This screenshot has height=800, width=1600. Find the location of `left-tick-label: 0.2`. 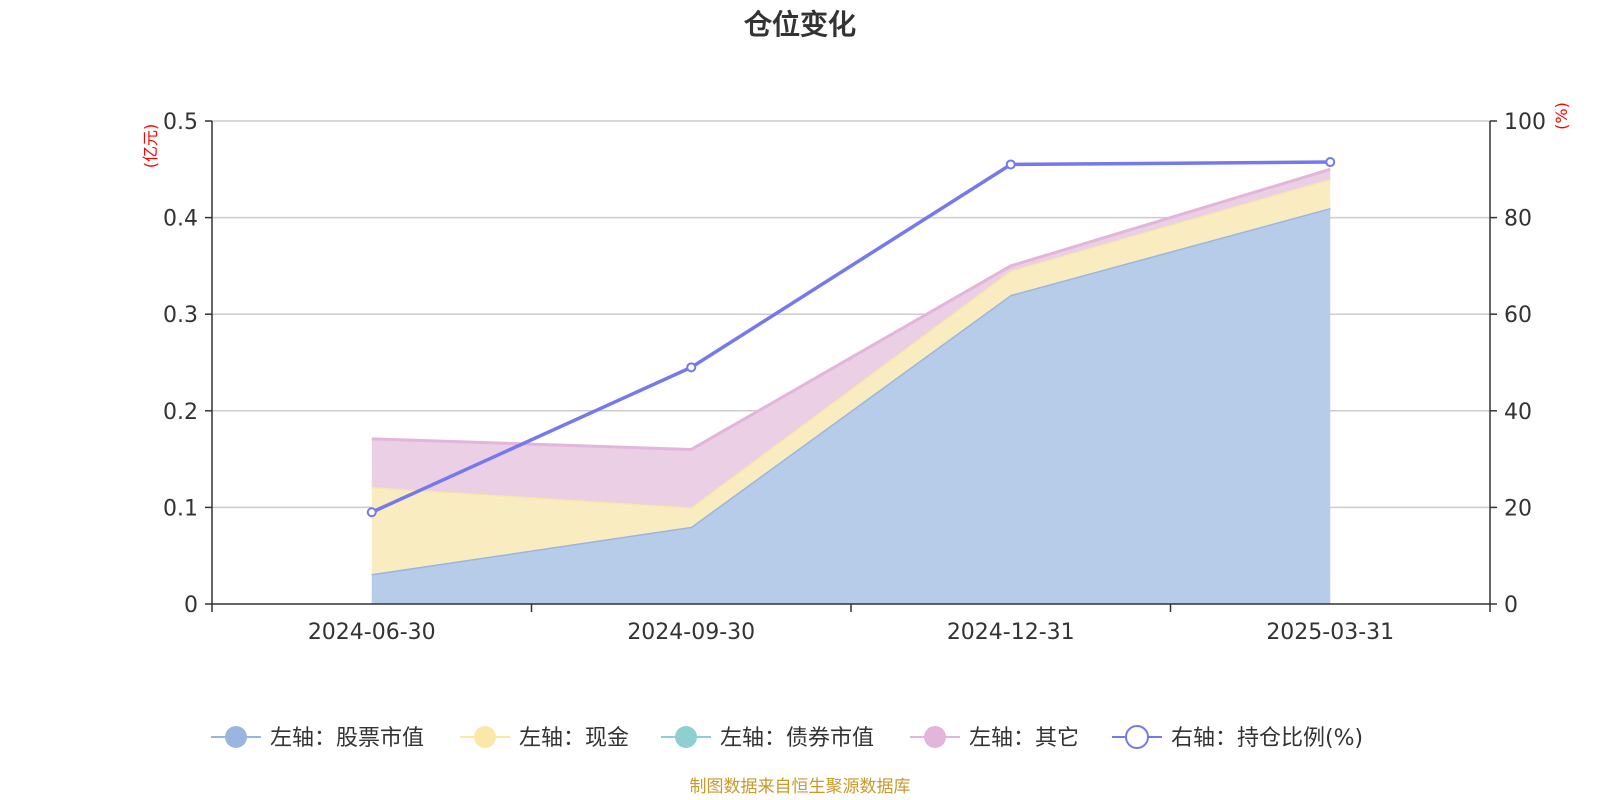

left-tick-label: 0.2 is located at coordinates (180, 412).